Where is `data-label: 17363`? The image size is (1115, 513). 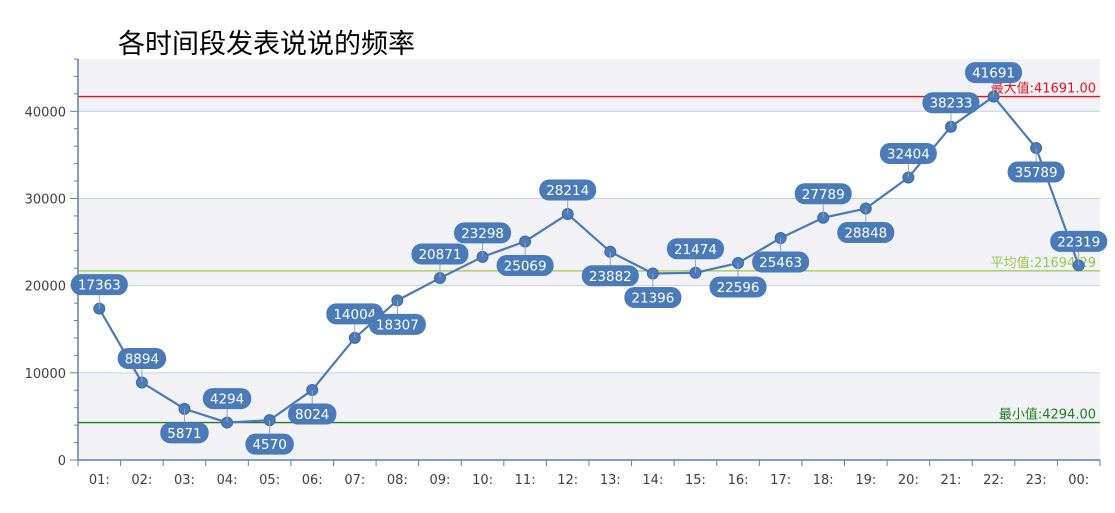
data-label: 17363 is located at coordinates (99, 286).